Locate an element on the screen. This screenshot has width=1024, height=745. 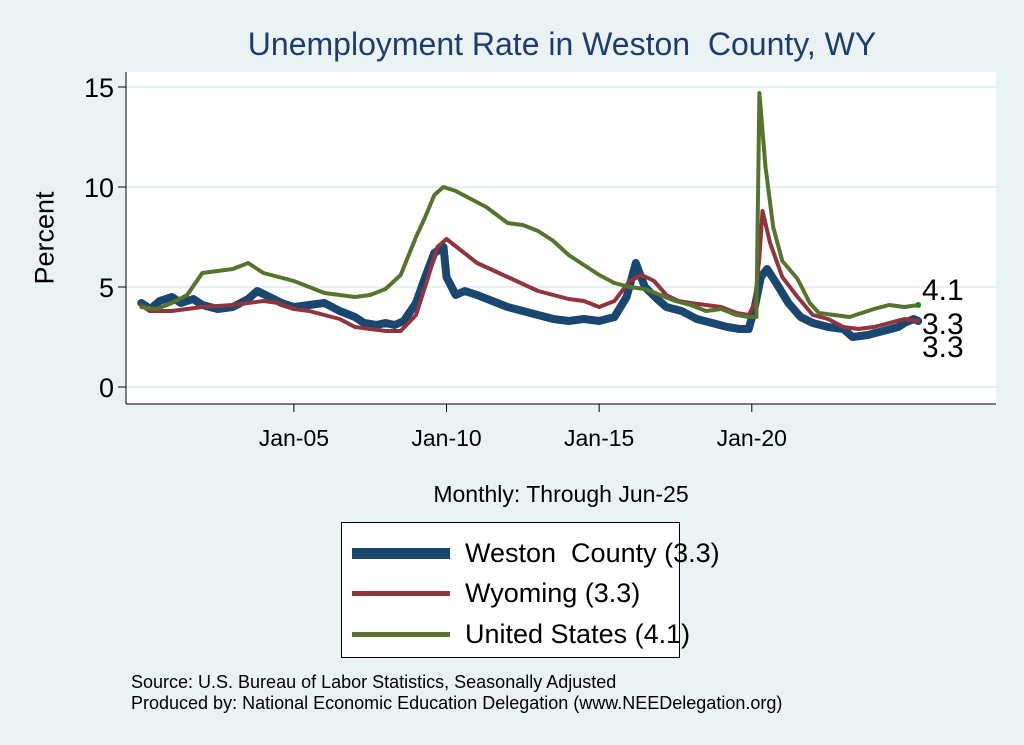
x-tick-label-2010: Jan-10 is located at coordinates (446, 438).